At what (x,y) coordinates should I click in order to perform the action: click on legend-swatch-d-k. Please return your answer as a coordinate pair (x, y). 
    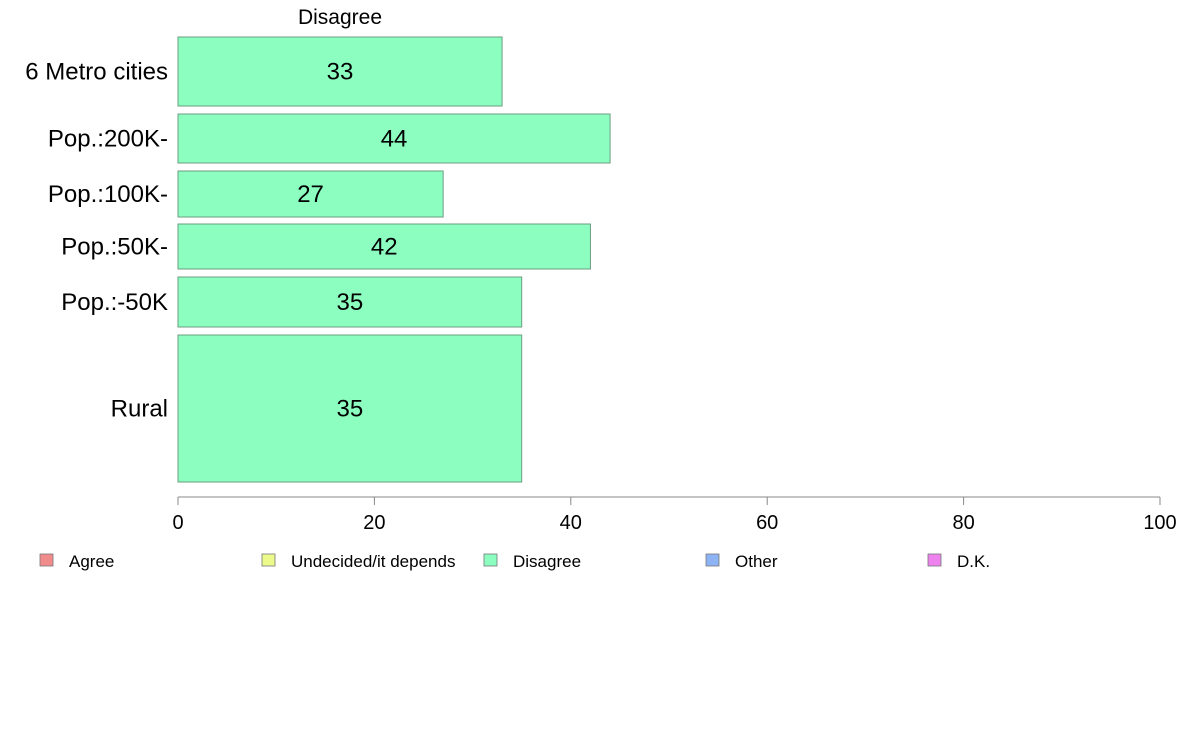
    Looking at the image, I should click on (934, 560).